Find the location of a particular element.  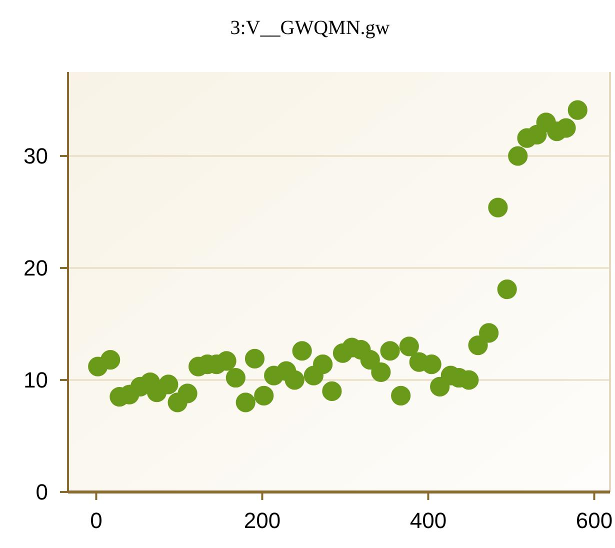

y-tick-label: 10 is located at coordinates (36, 380).